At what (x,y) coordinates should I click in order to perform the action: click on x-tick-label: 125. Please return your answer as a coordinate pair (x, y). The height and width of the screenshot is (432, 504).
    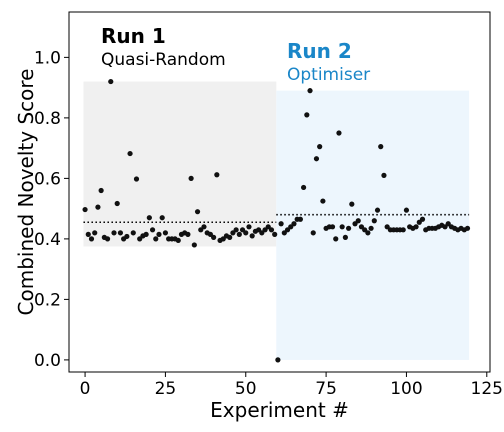
    Looking at the image, I should click on (487, 389).